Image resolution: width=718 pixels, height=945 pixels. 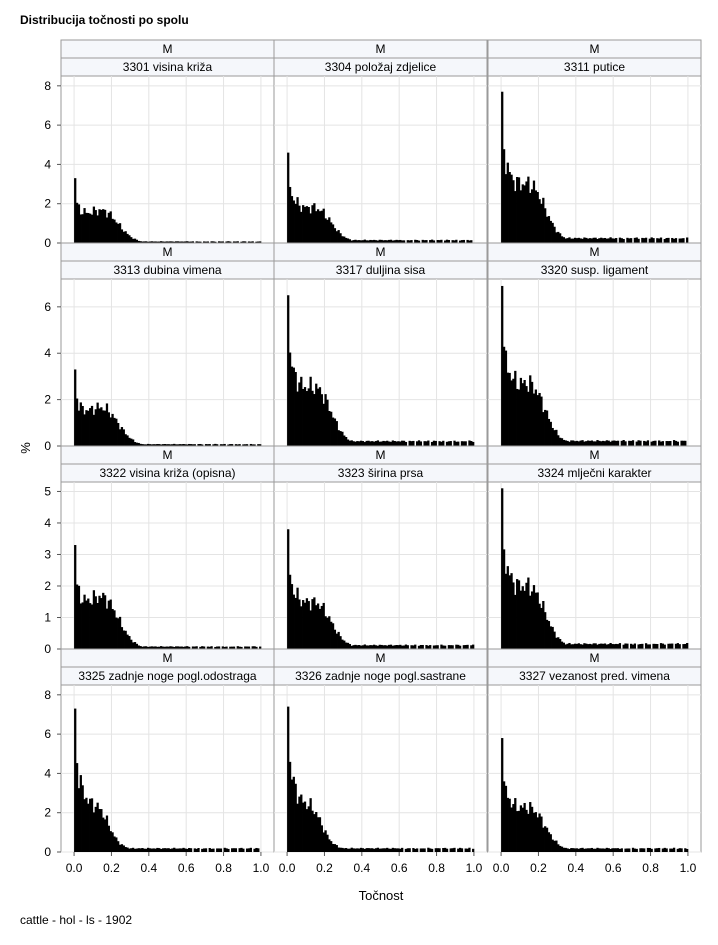 I want to click on y-tick-label: 6, so click(x=47, y=734).